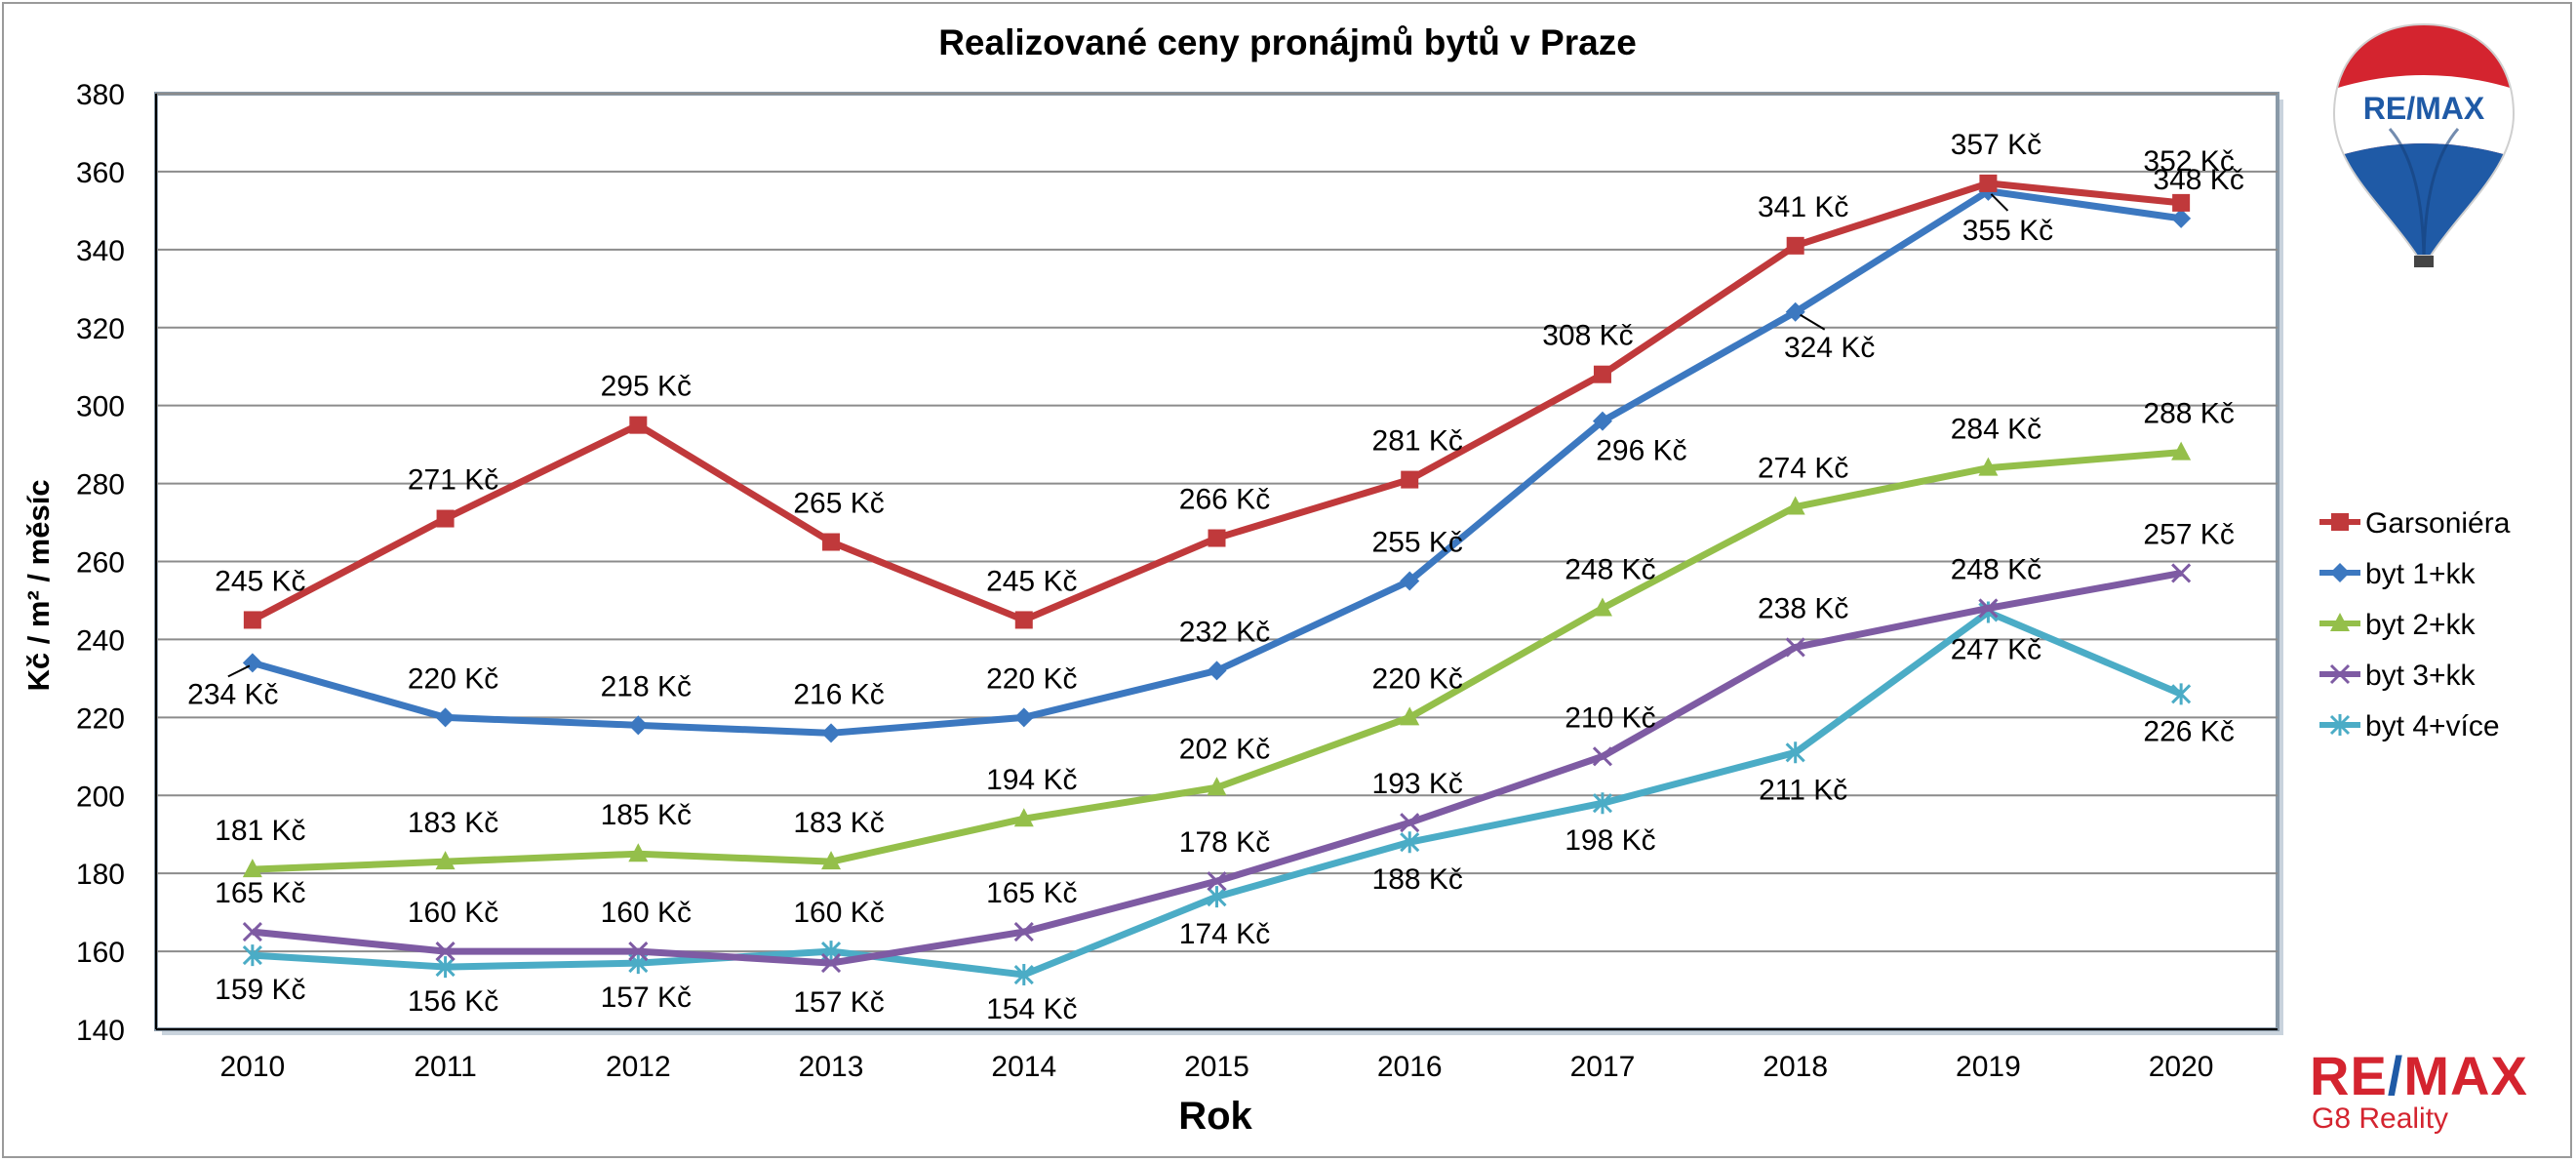 Image resolution: width=2576 pixels, height=1162 pixels. I want to click on x-tick-label: 2011, so click(445, 1067).